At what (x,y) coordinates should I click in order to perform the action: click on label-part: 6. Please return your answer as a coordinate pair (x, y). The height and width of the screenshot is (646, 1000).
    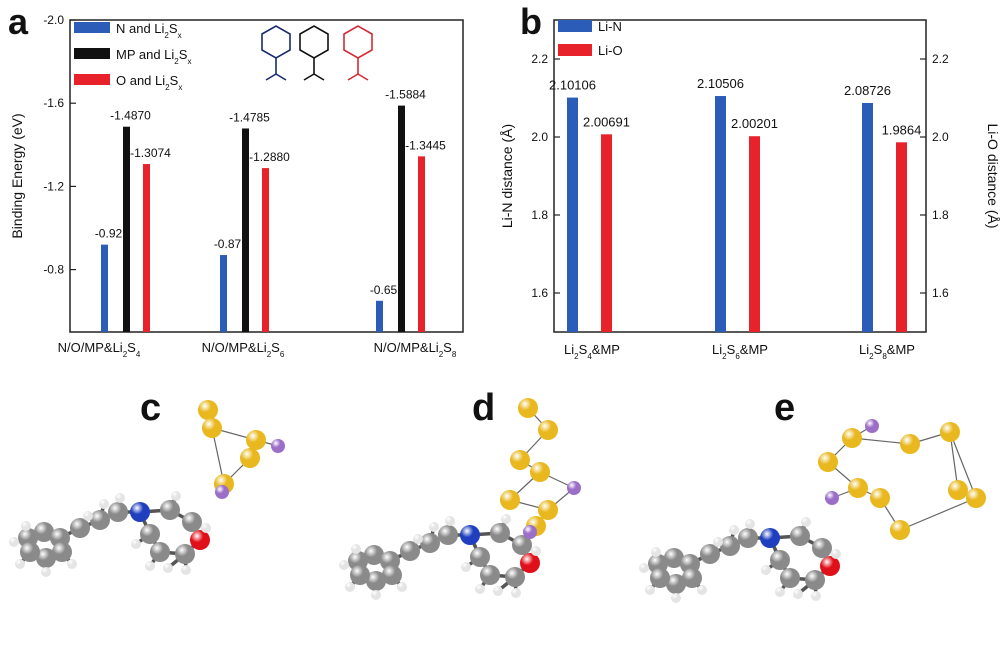
    Looking at the image, I should click on (737, 356).